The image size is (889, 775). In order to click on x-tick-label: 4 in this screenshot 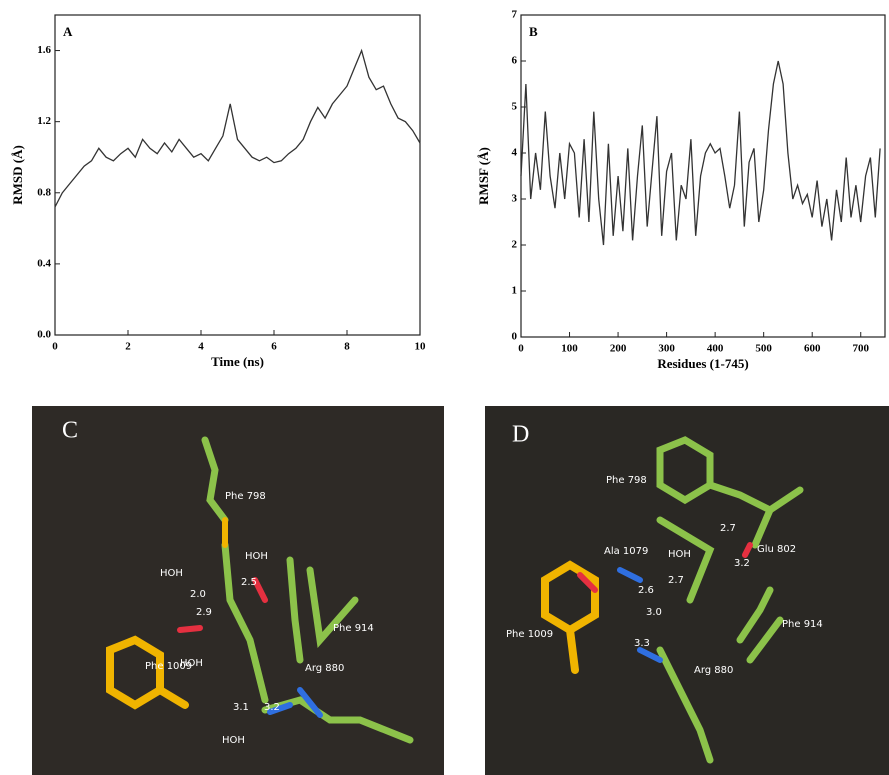, I will do `click(201, 347)`.